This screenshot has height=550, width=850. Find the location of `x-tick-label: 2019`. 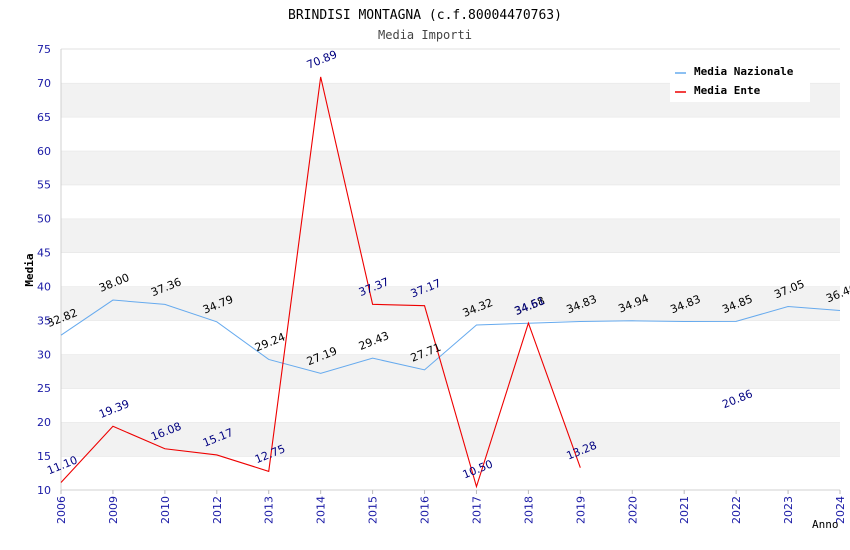

x-tick-label: 2019 is located at coordinates (580, 510).